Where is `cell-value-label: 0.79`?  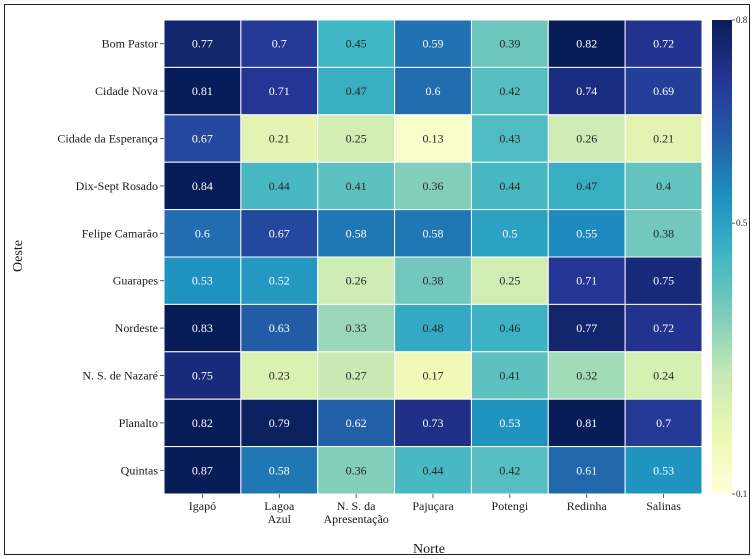
cell-value-label: 0.79 is located at coordinates (279, 423).